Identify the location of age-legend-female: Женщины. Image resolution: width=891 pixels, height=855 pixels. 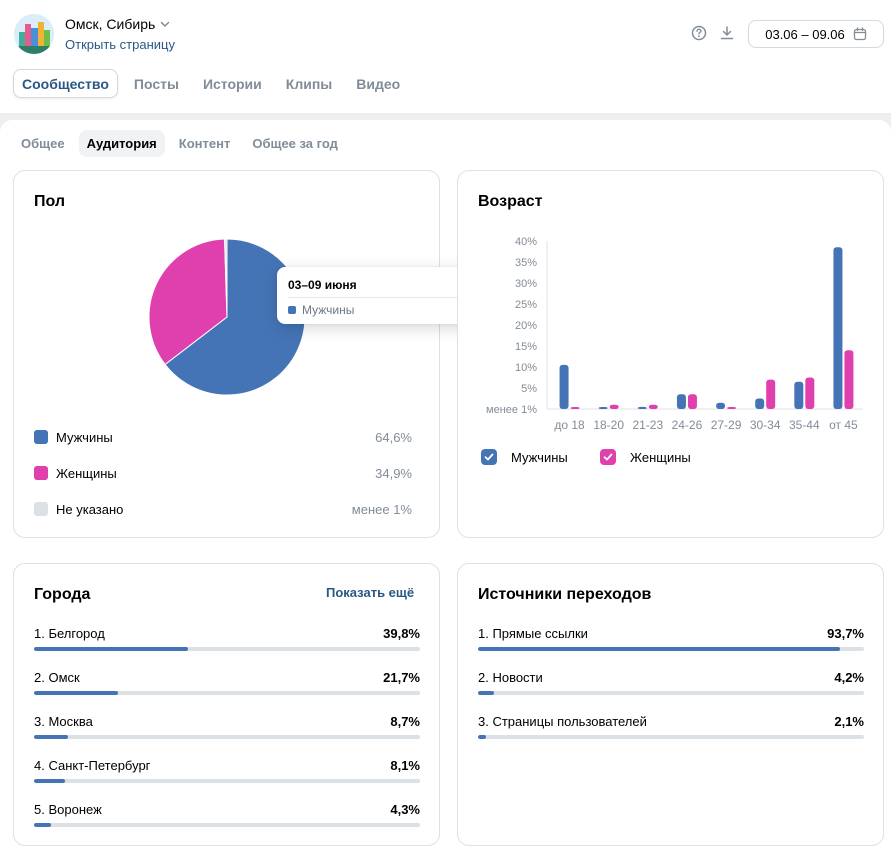
(645, 457).